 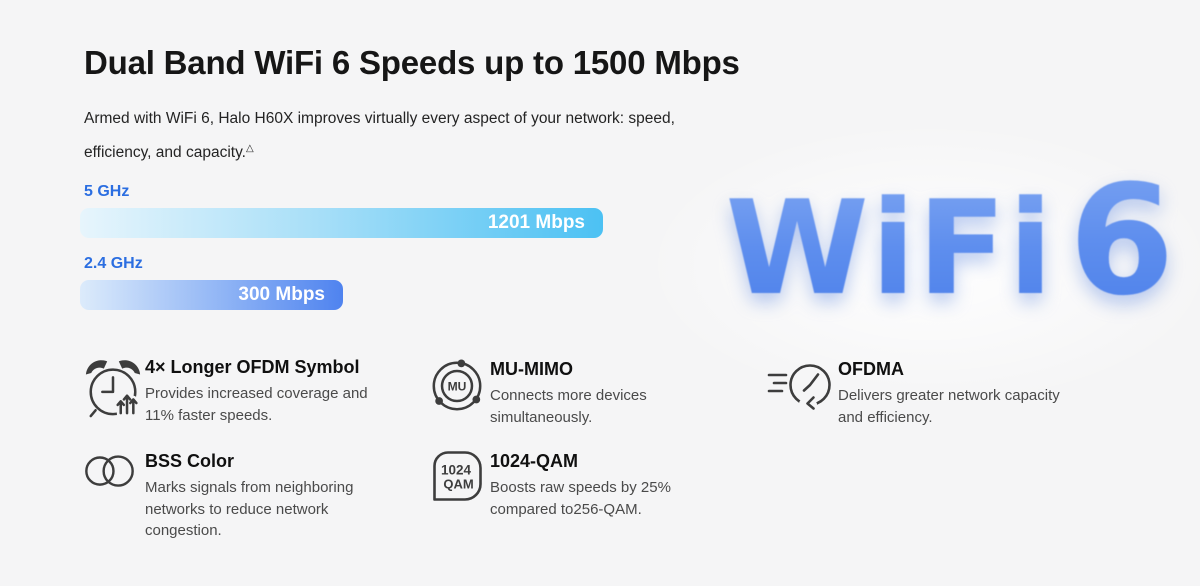 I want to click on wifi6-watermark-number: 6, so click(x=1121, y=240).